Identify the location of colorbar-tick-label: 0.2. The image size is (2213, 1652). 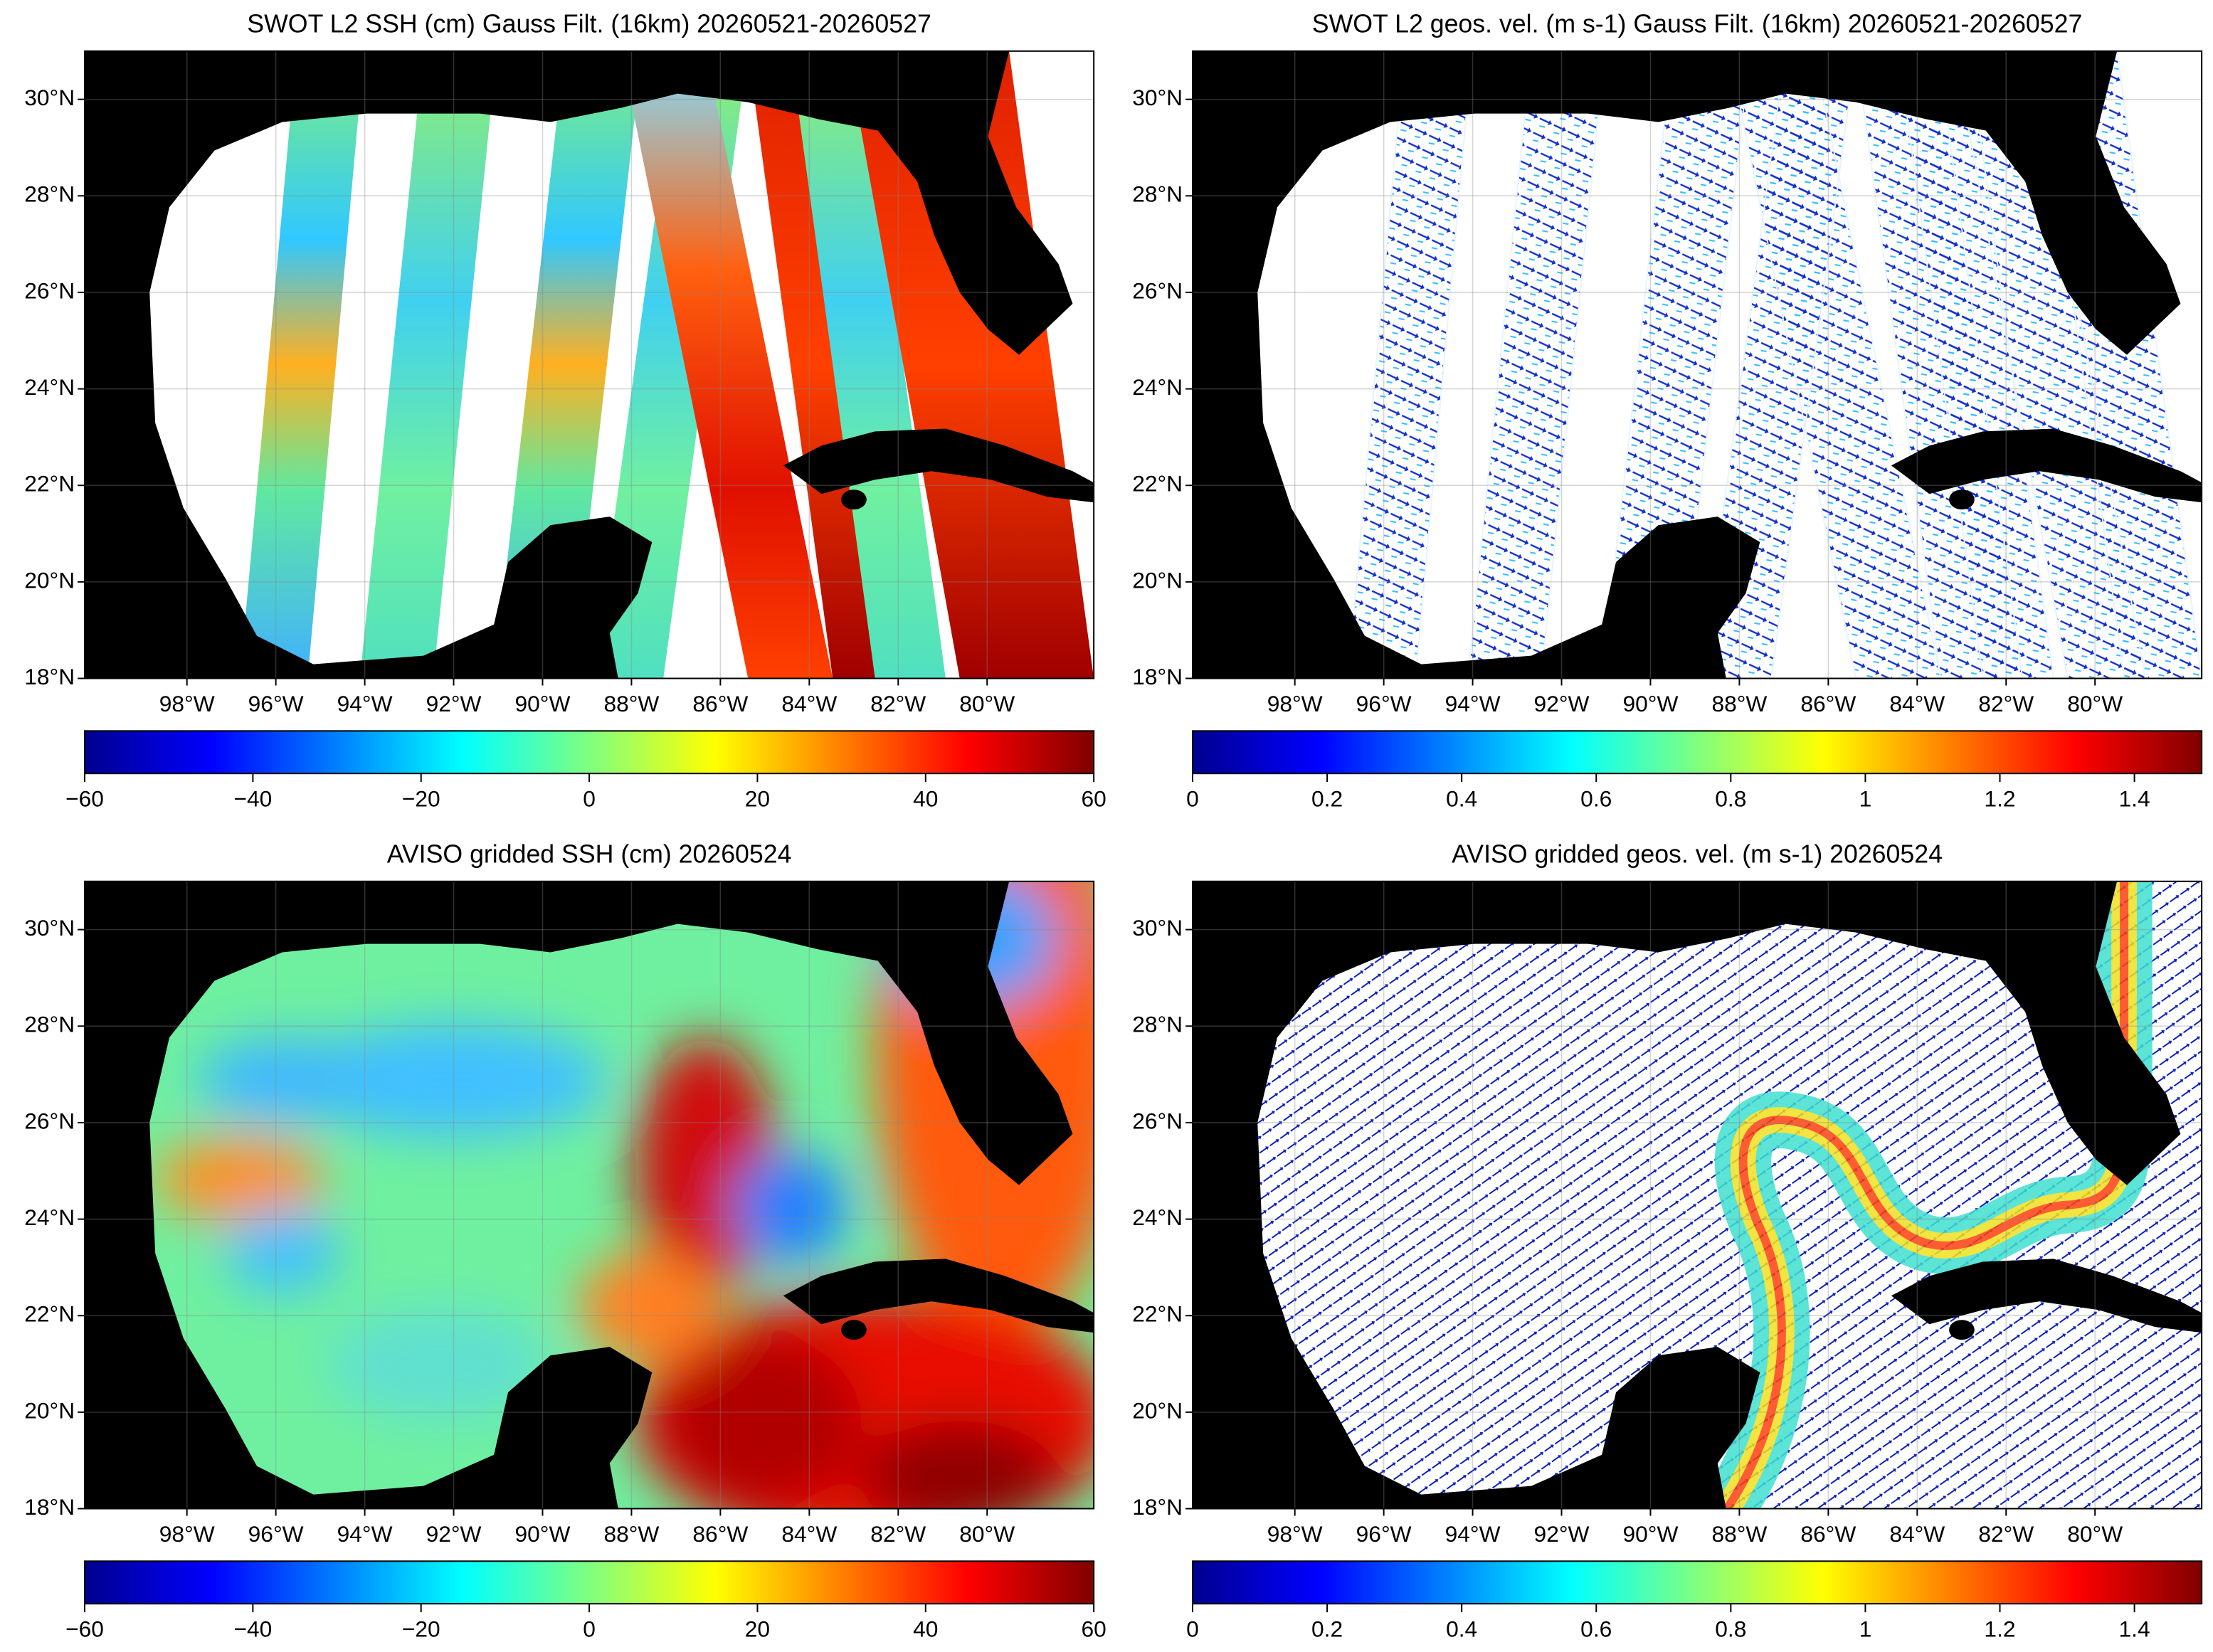
(1327, 798).